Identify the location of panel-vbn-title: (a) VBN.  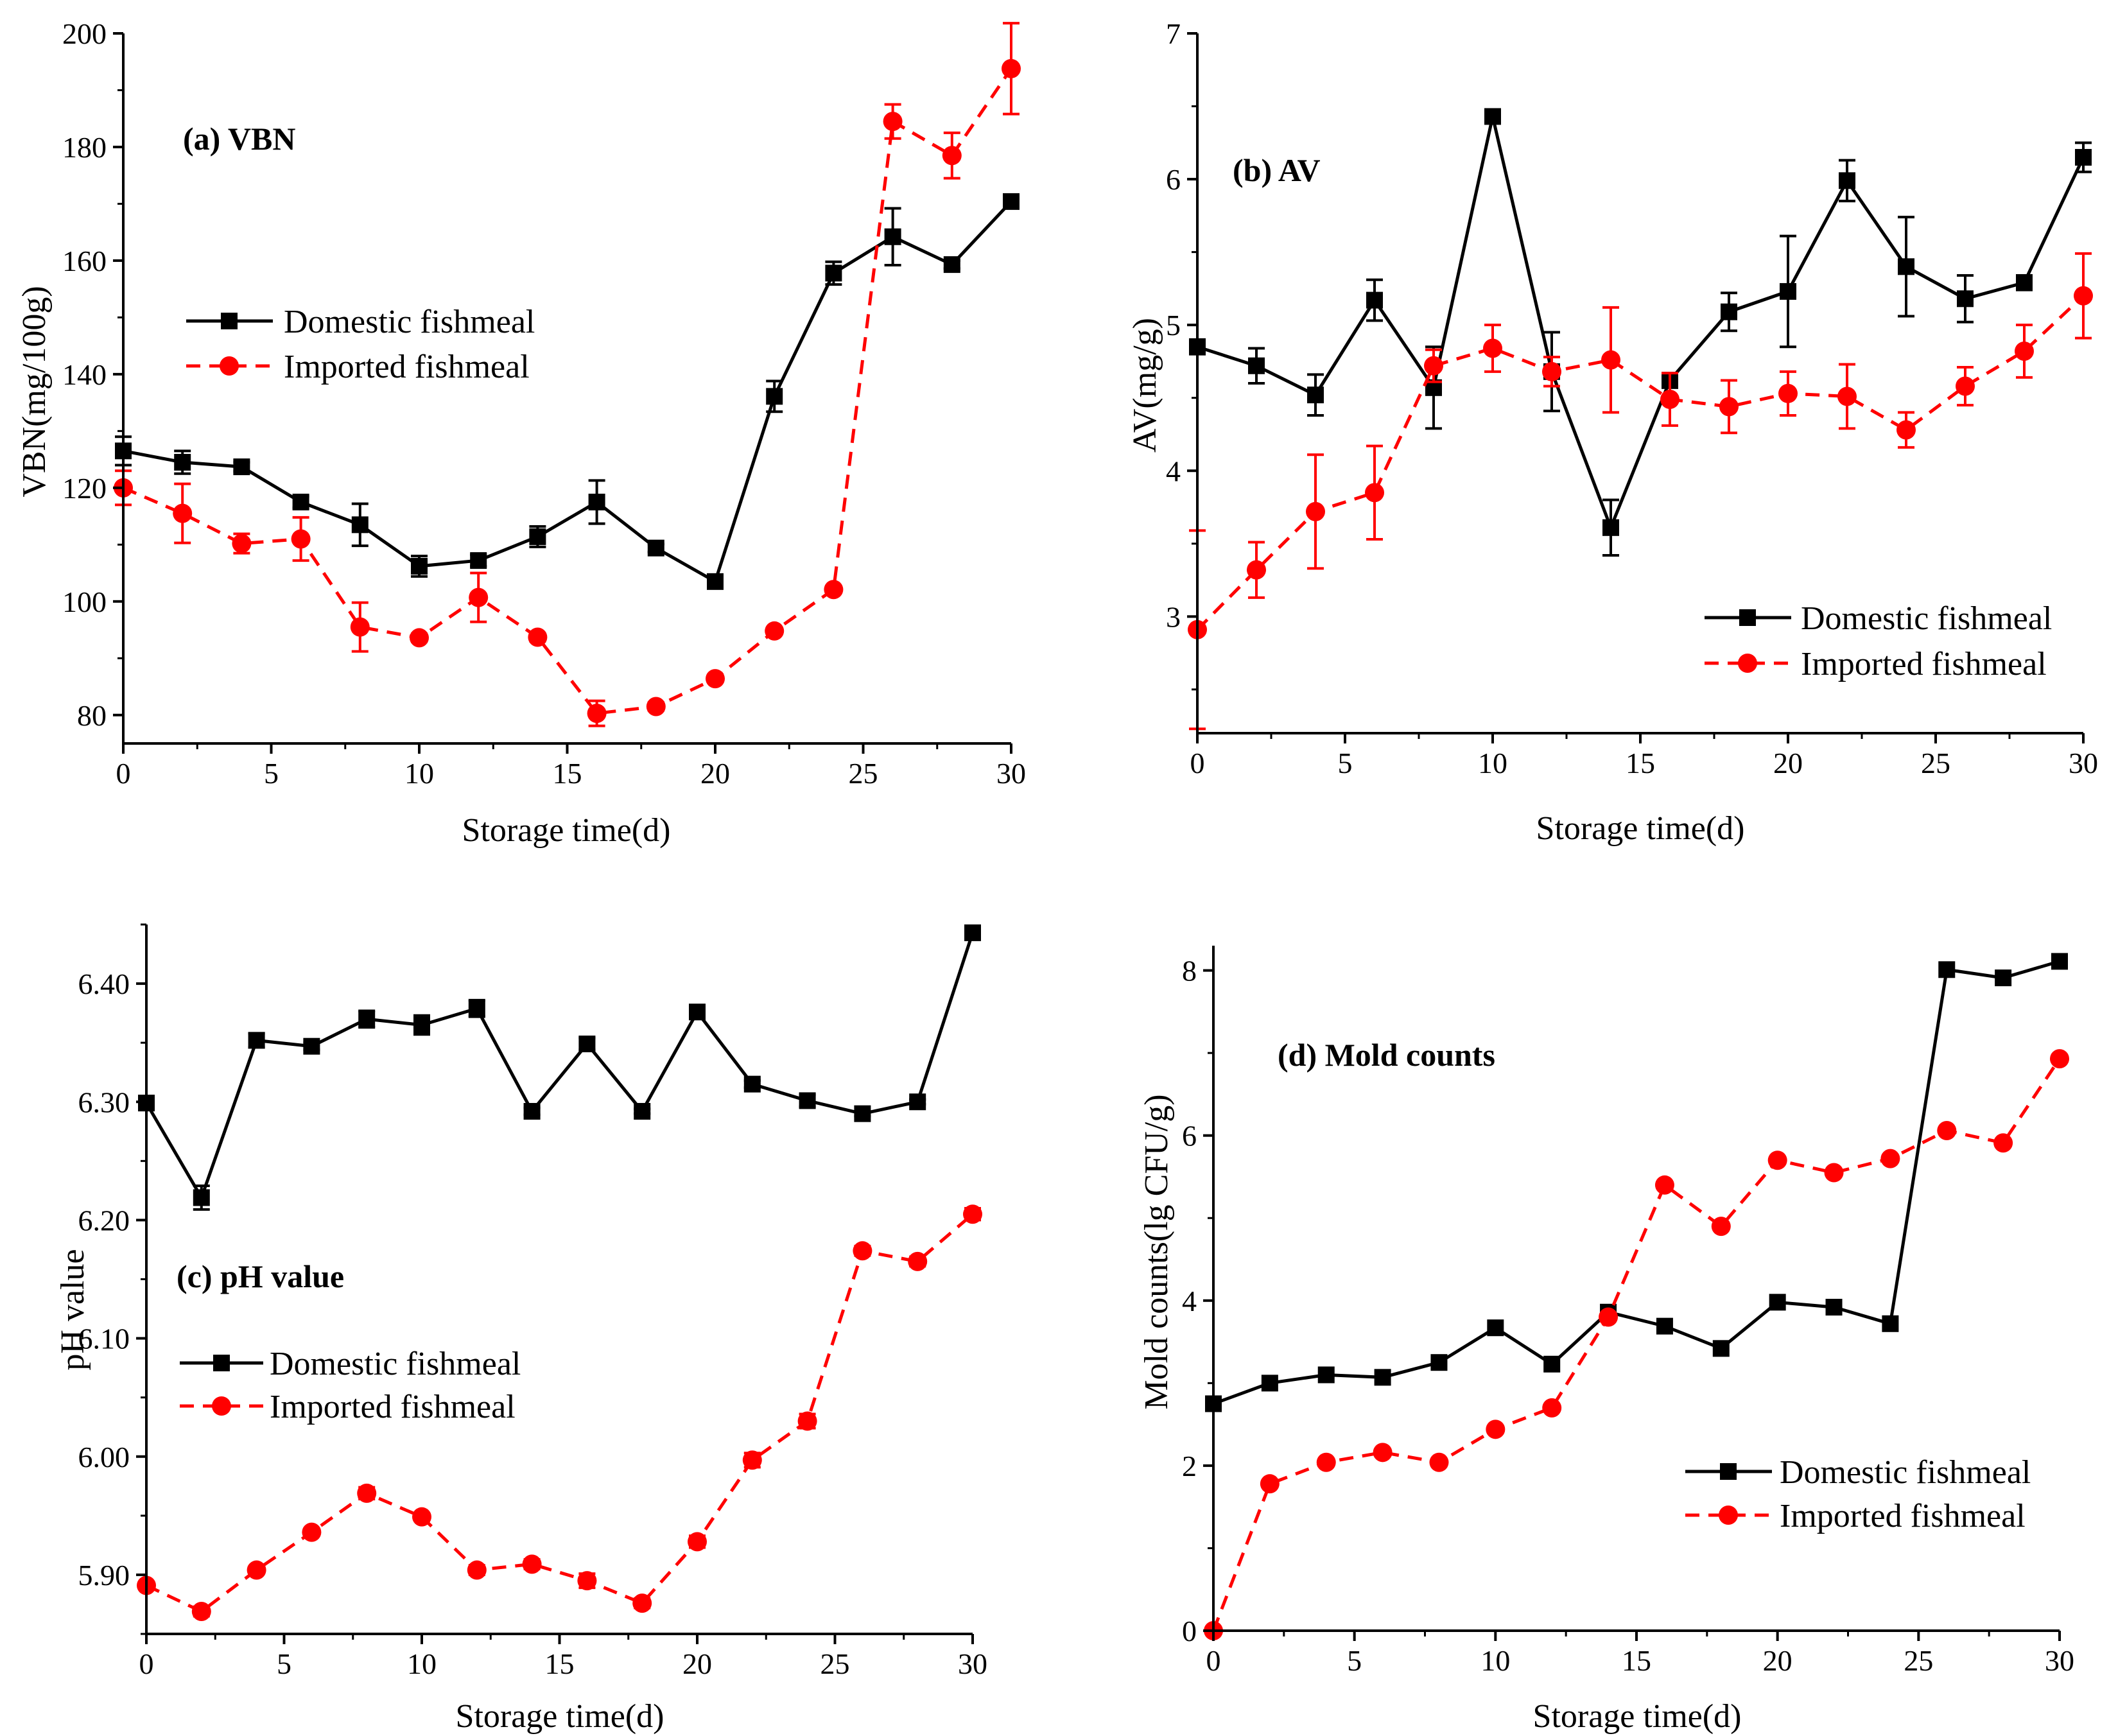
(239, 139).